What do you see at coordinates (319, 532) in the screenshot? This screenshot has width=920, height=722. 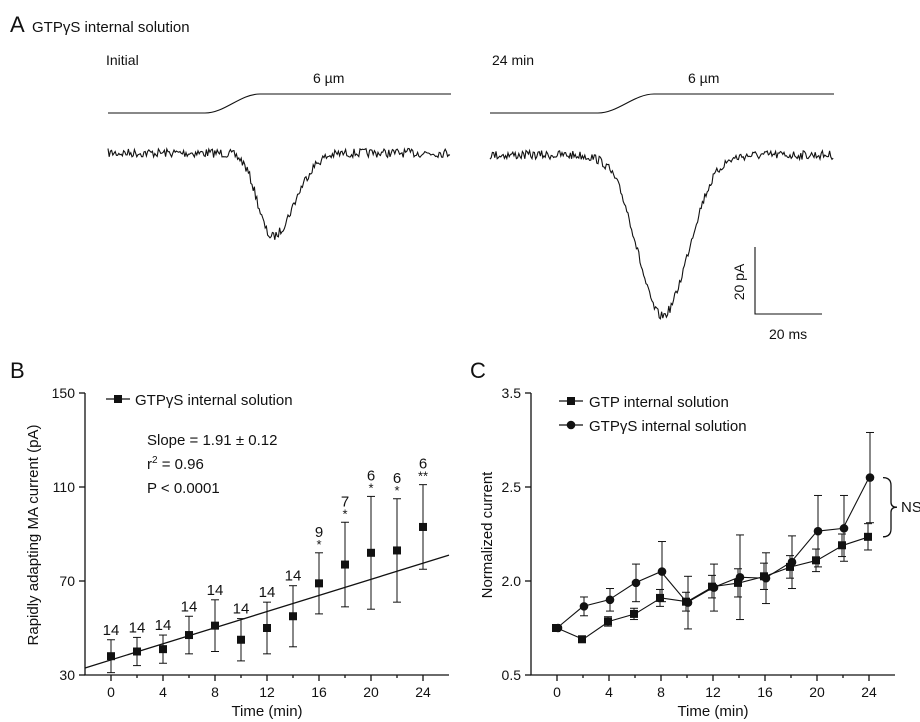 I see `n-label: 9` at bounding box center [319, 532].